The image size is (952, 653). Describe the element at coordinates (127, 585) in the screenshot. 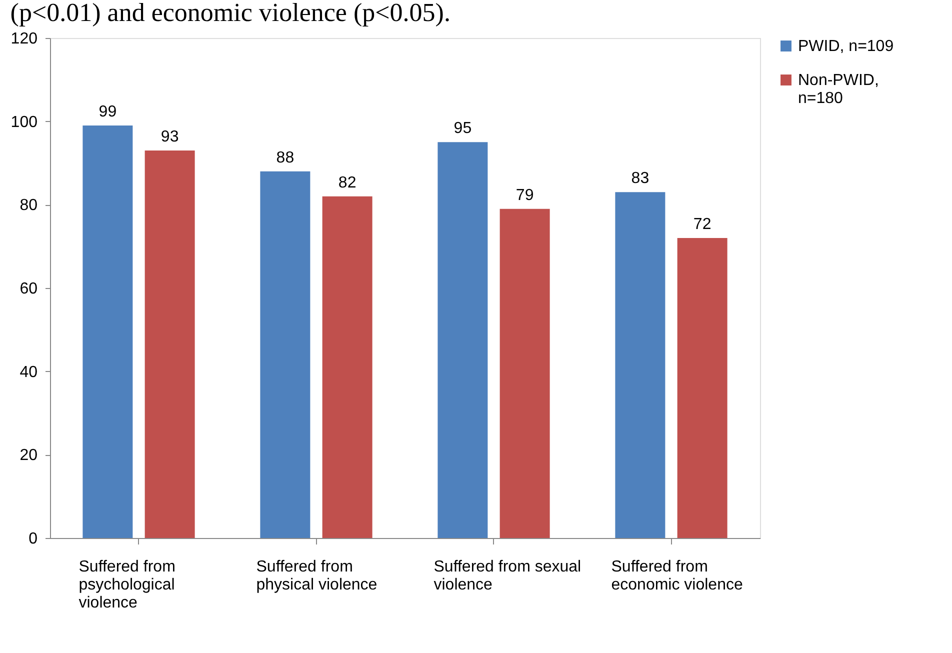

I see `x-tick-label: Suffered from psychological violence` at that location.